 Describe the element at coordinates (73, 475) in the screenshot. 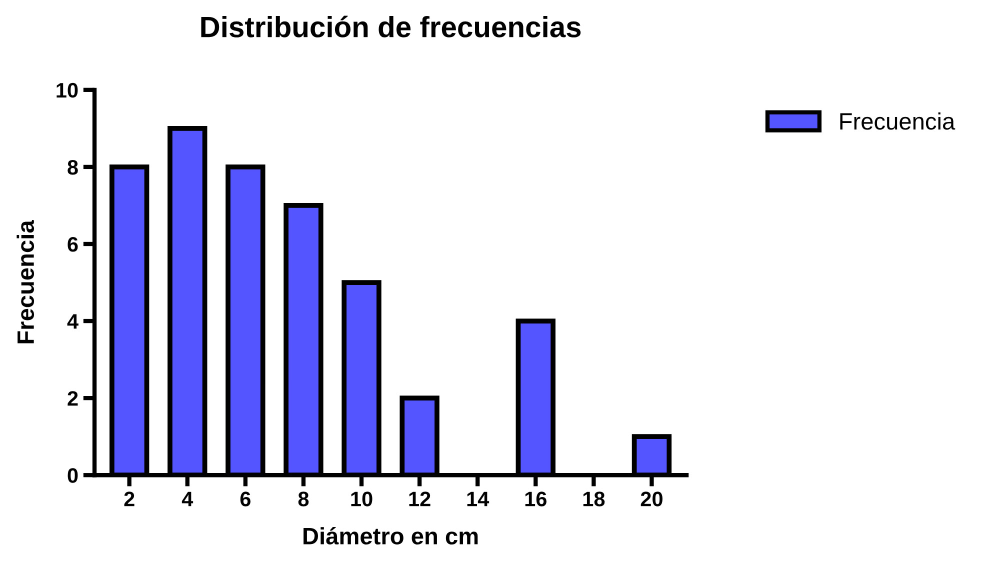

I see `y-tick-label: 0` at that location.